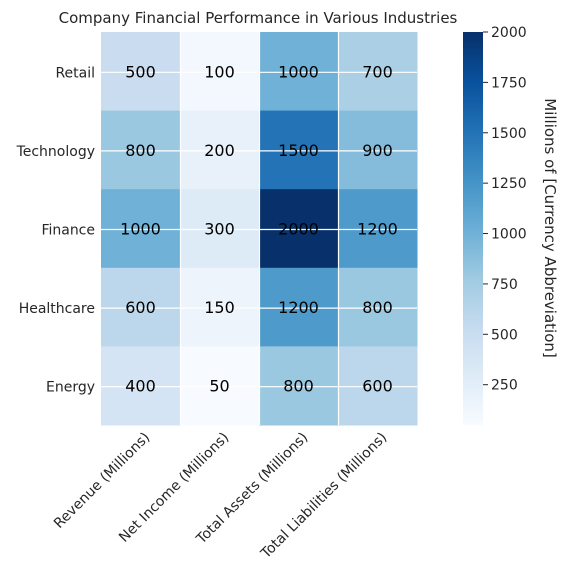 This screenshot has height=584, width=569. Describe the element at coordinates (509, 33) in the screenshot. I see `colorbar-tick-label: 2000` at that location.